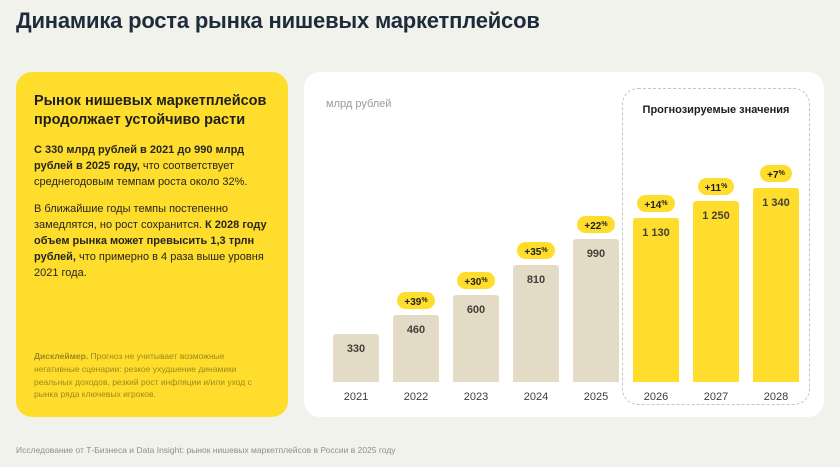  I want to click on chart-column-2022: +39% 460 2022, so click(416, 267).